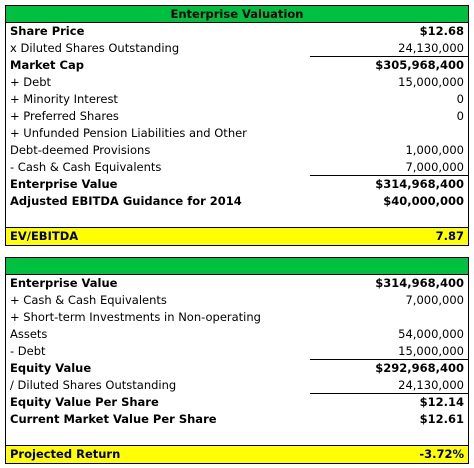  What do you see at coordinates (423, 201) in the screenshot?
I see `row-value: $40,000,000` at bounding box center [423, 201].